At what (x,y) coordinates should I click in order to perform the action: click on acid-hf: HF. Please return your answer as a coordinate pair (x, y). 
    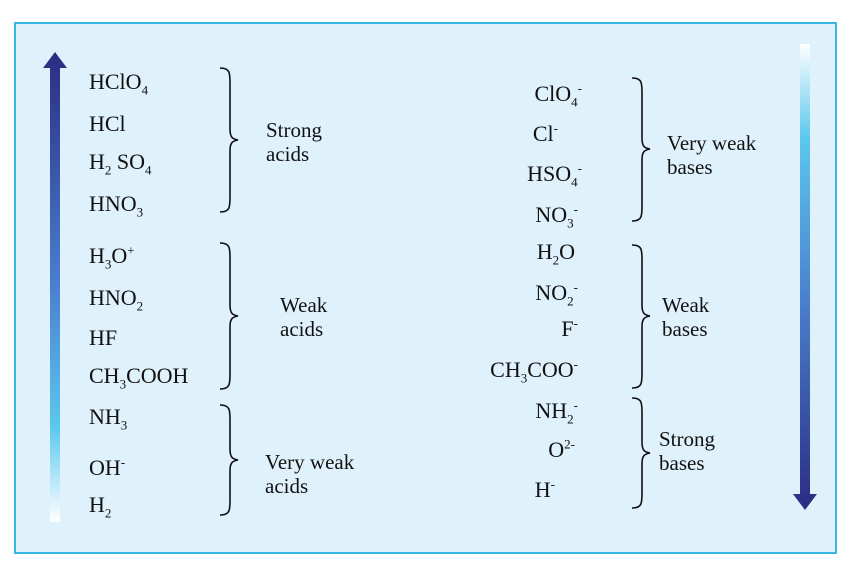
    Looking at the image, I should click on (103, 337).